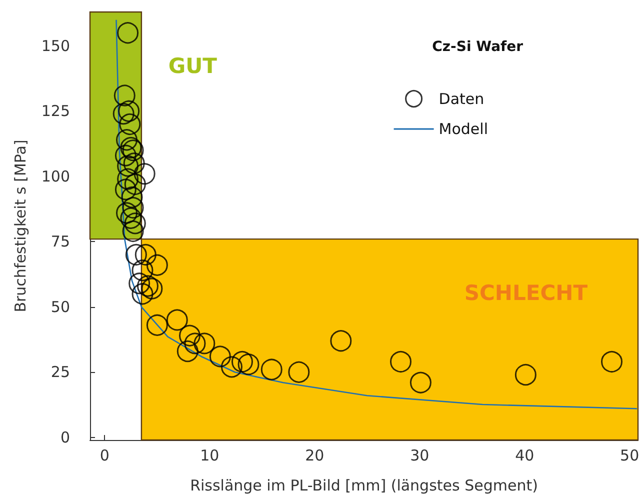 This screenshot has height=503, width=643. I want to click on x-tick-label: 40, so click(524, 455).